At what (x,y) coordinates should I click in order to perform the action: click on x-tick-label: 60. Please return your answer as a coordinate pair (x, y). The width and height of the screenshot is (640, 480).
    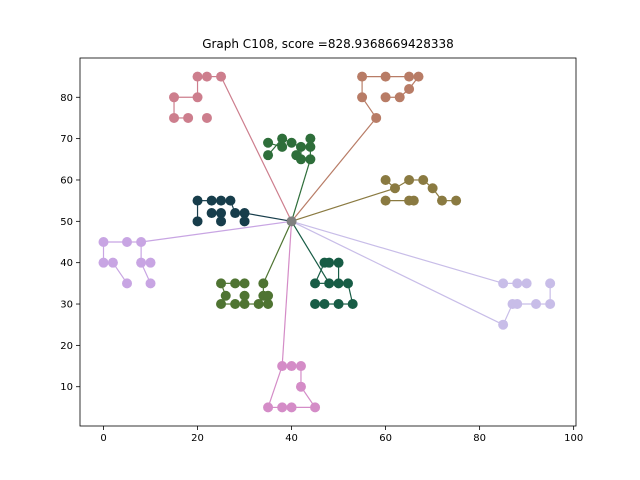
    Looking at the image, I should click on (385, 438).